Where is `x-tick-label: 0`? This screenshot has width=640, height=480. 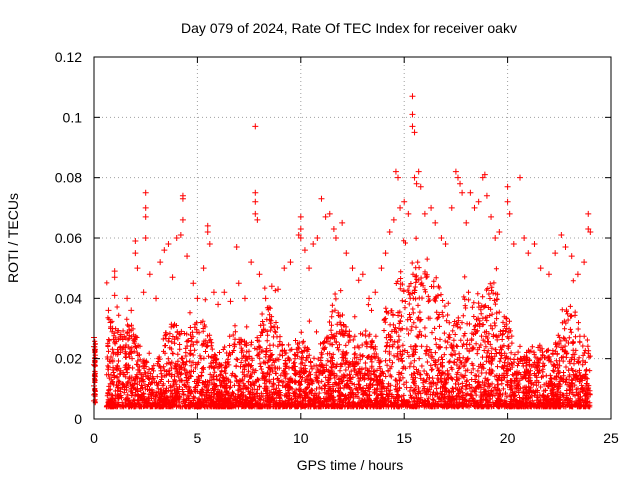 x-tick-label: 0 is located at coordinates (94, 438).